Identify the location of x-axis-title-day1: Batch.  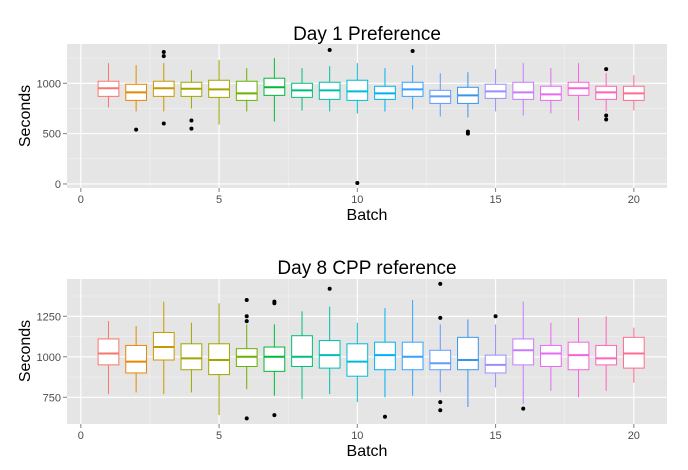
(367, 215).